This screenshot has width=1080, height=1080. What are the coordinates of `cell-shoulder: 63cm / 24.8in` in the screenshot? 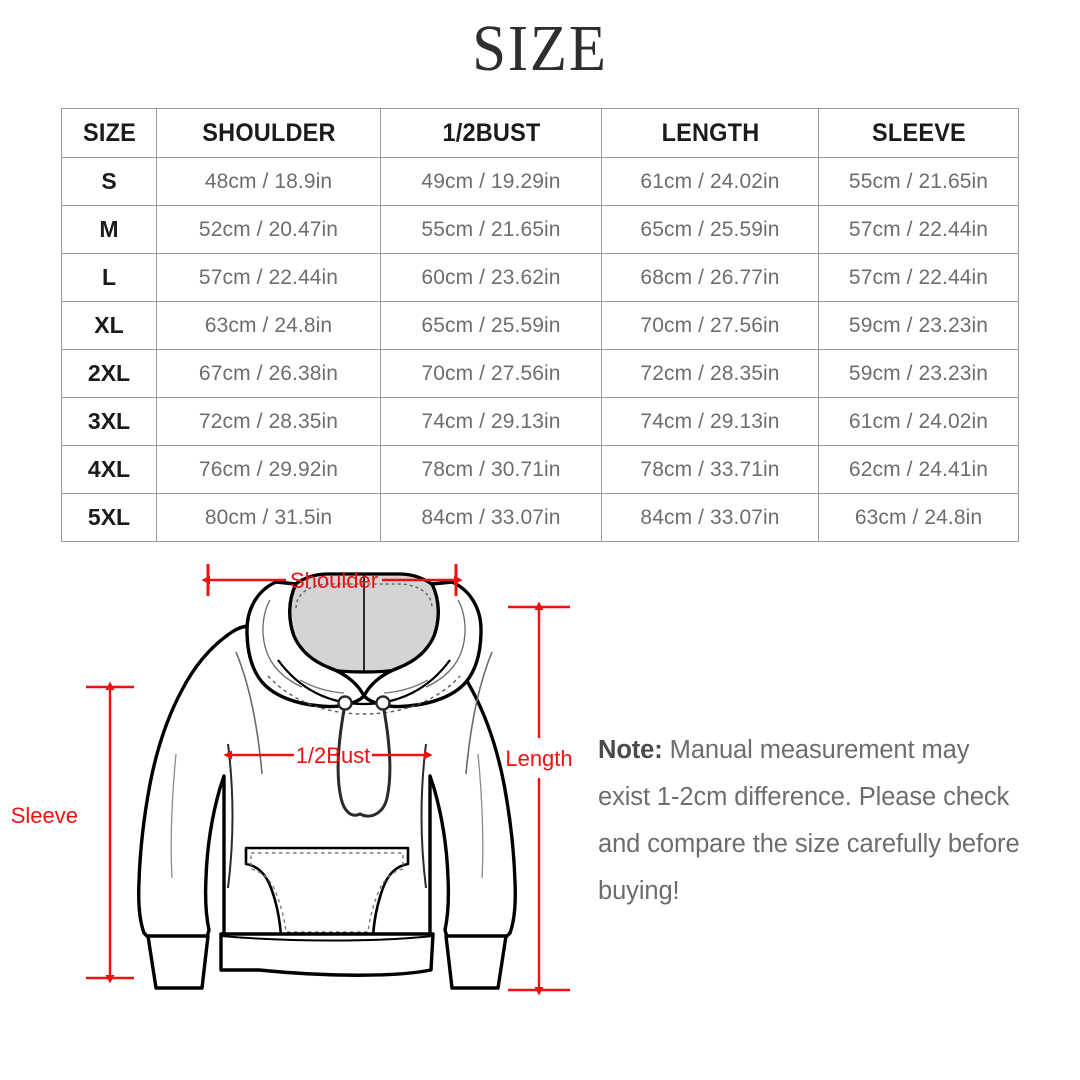 It's located at (268, 325).